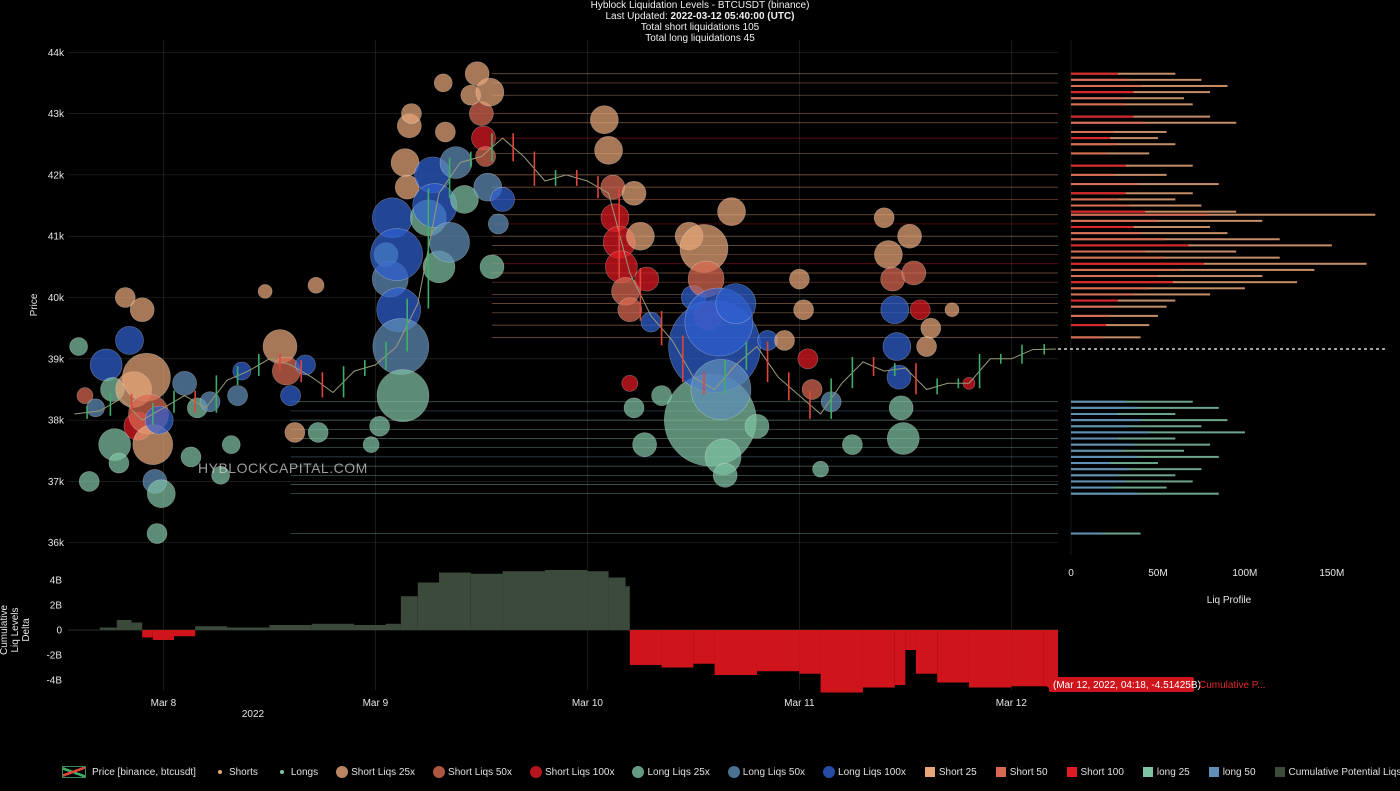  I want to click on legend-item: Price [binance, btcusdt], so click(129, 772).